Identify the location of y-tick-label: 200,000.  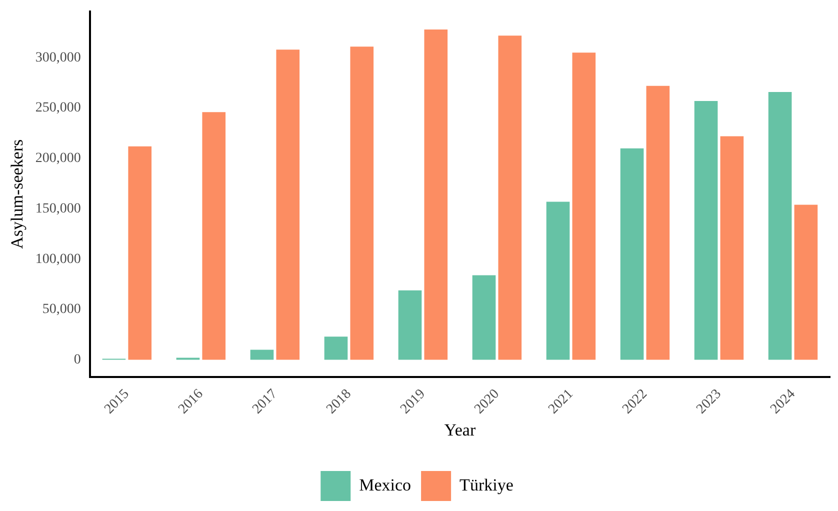
(58, 158).